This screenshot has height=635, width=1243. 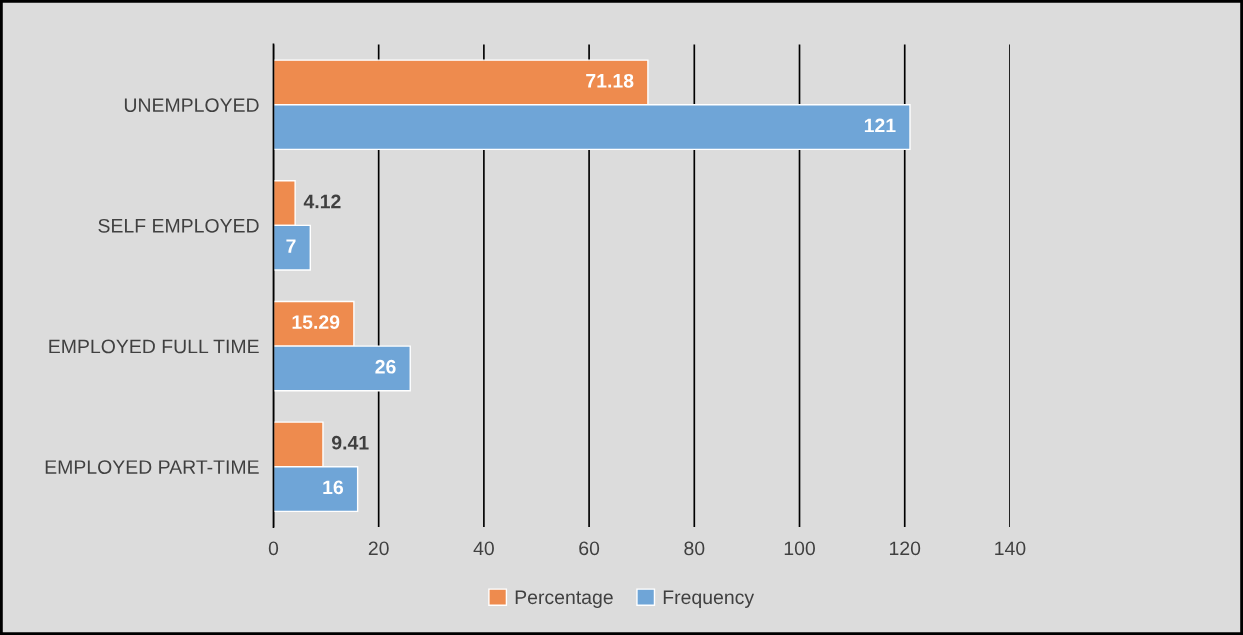 I want to click on x-tick-label: 60, so click(x=589, y=548).